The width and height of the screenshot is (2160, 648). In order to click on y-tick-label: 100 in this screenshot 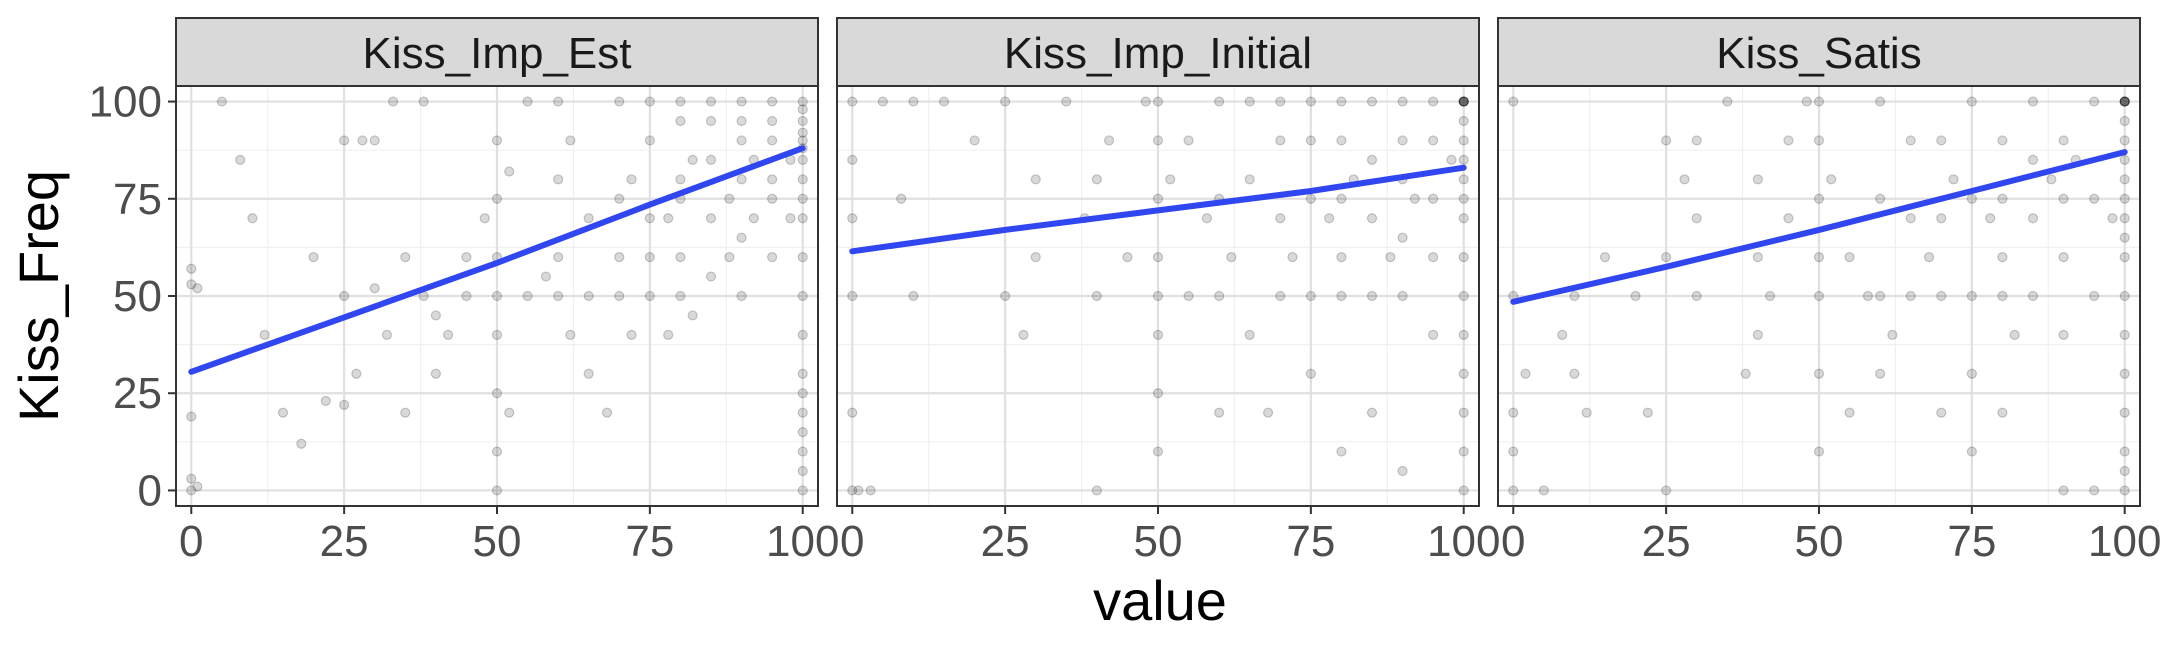, I will do `click(125, 102)`.